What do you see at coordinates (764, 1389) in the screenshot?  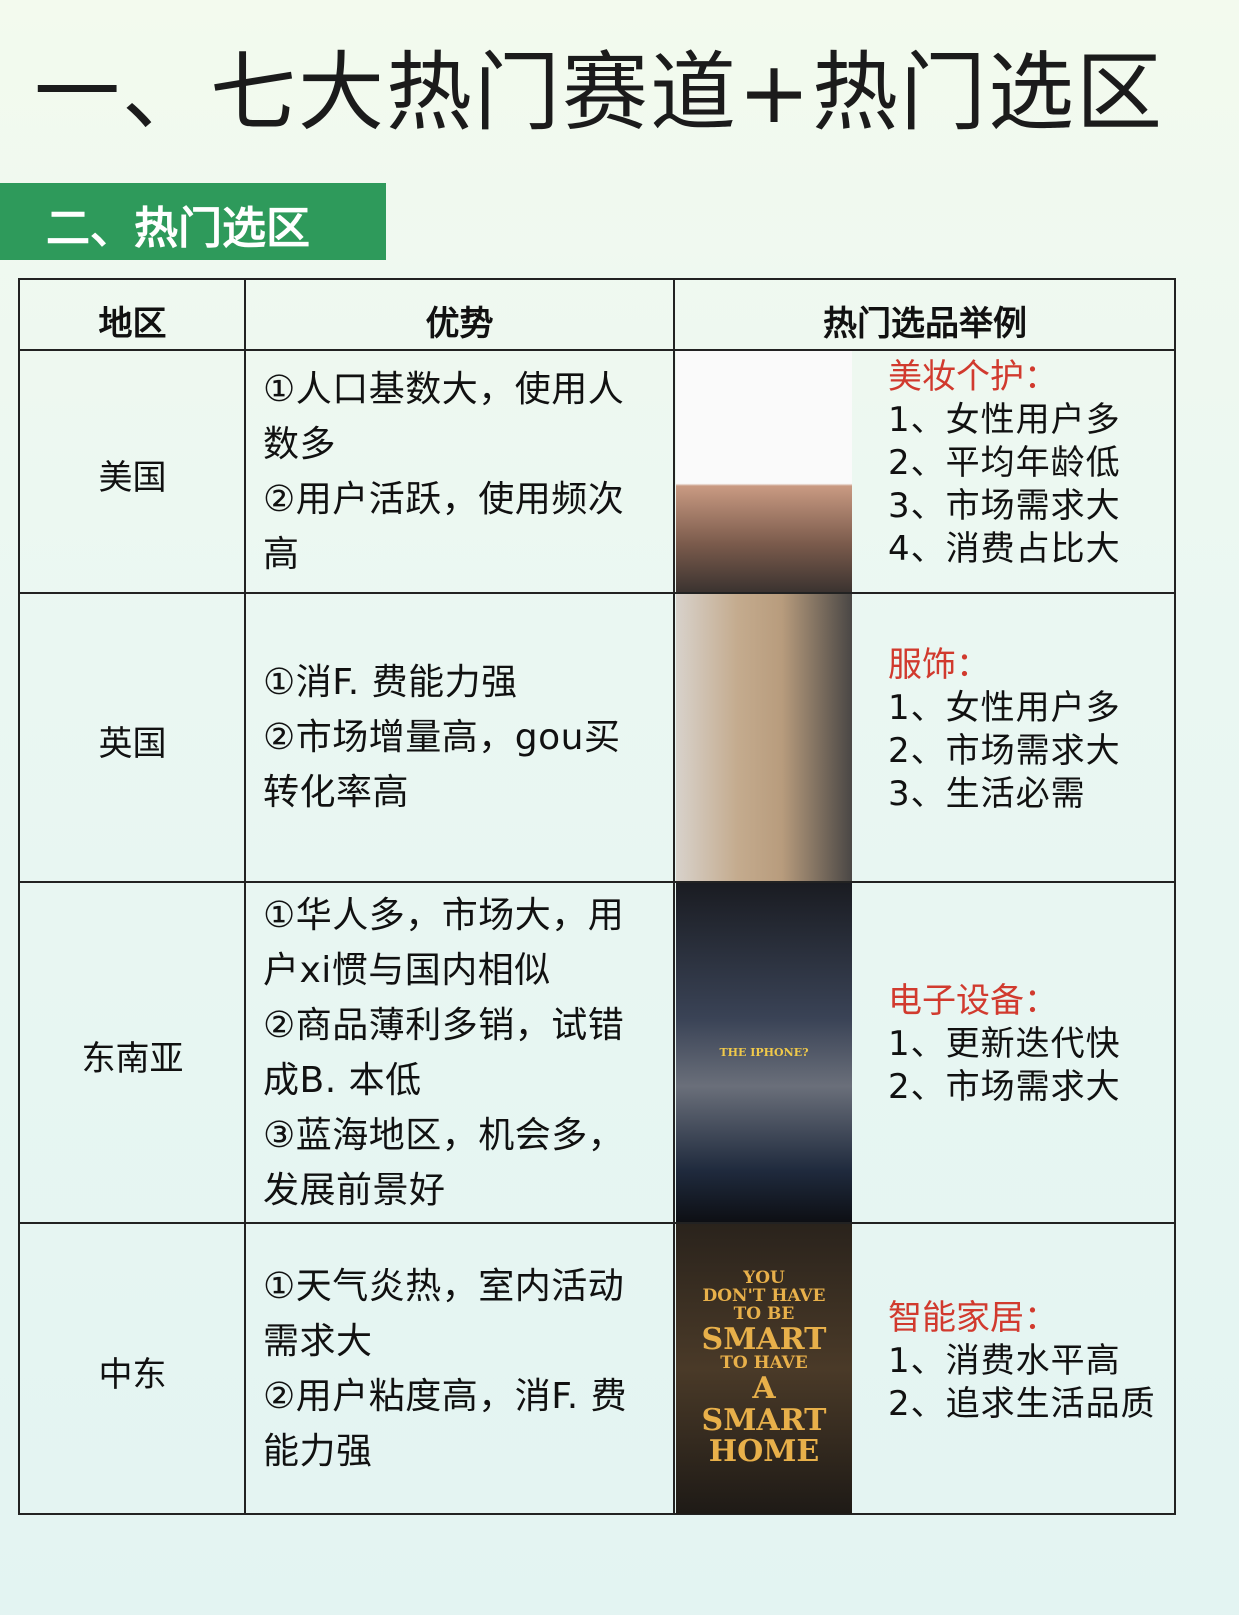 I see `image-caption: A` at bounding box center [764, 1389].